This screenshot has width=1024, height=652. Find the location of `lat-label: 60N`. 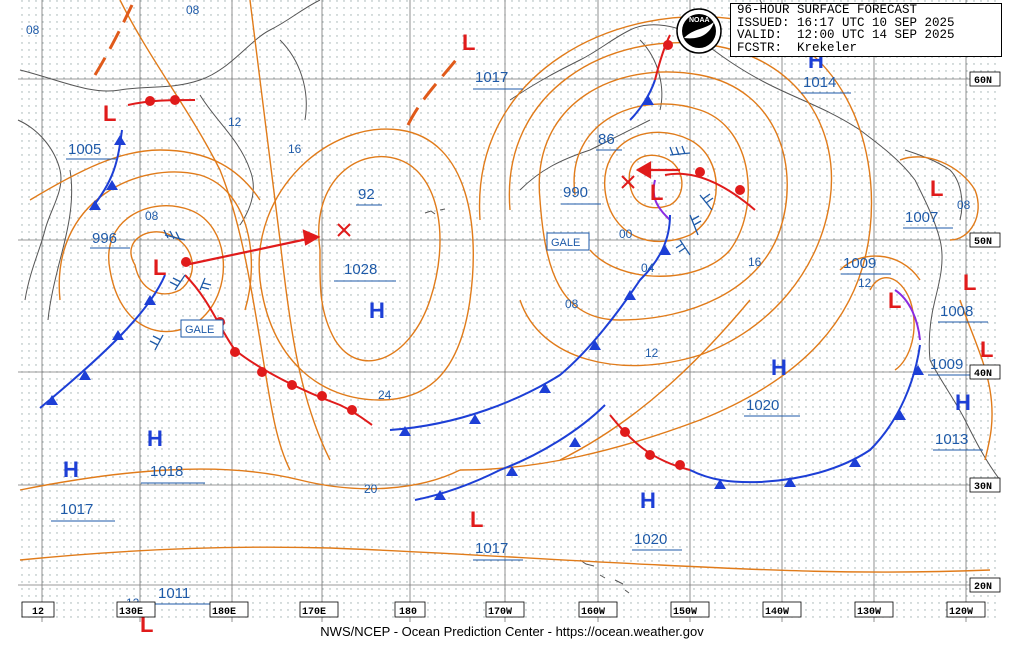

lat-label: 60N is located at coordinates (983, 81).